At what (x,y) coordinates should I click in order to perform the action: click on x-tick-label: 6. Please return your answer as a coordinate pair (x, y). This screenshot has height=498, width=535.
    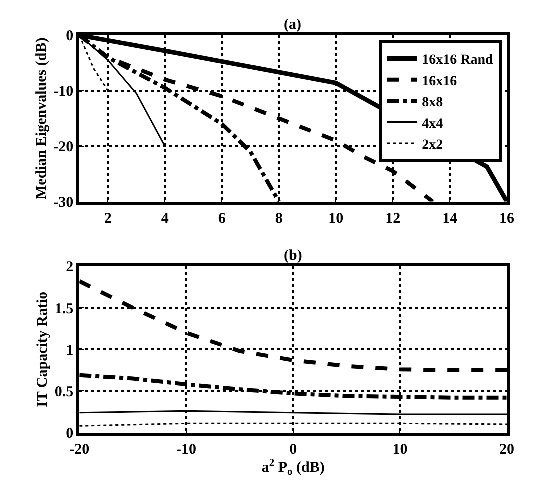
    Looking at the image, I should click on (222, 218).